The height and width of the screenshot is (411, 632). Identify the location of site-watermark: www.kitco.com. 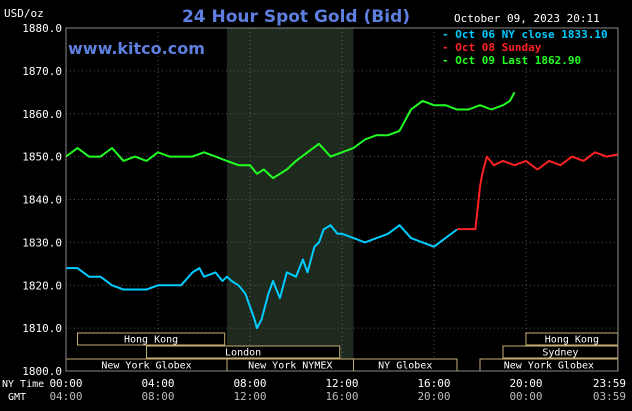
(136, 48).